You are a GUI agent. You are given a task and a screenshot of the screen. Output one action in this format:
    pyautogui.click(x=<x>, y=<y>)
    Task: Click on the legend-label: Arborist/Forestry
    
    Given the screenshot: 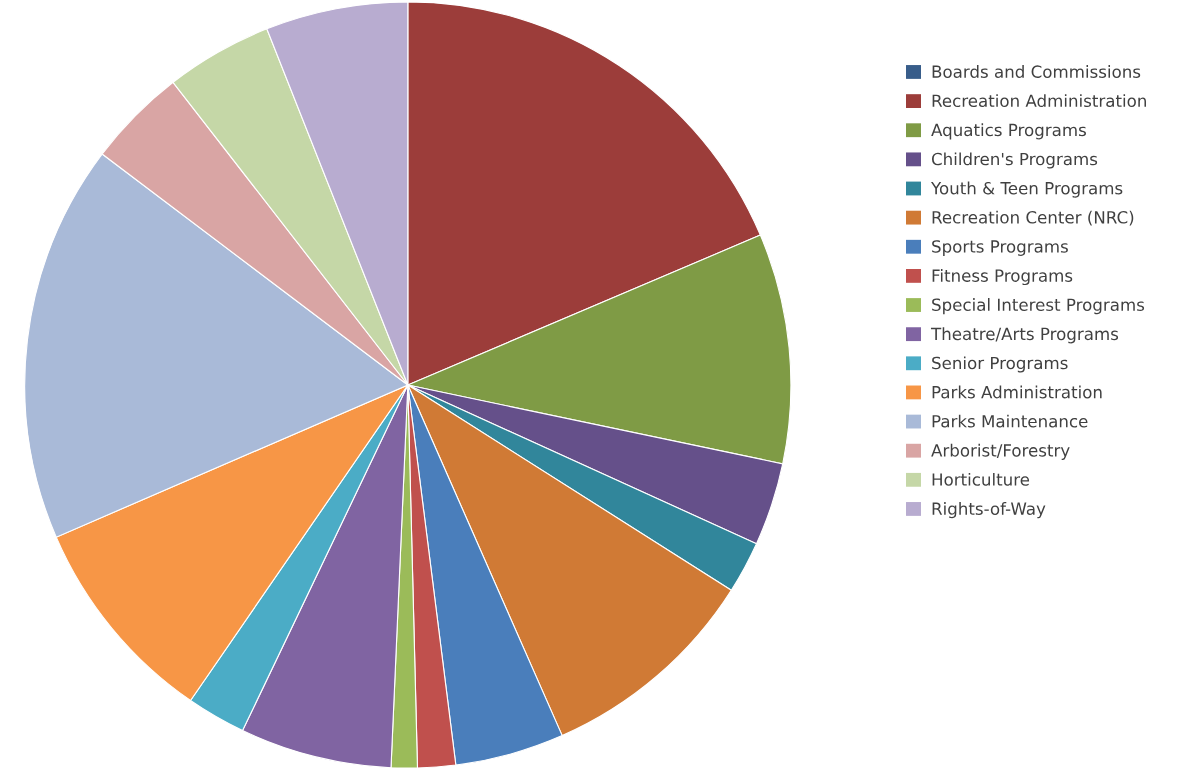 What is the action you would take?
    pyautogui.click(x=1000, y=451)
    